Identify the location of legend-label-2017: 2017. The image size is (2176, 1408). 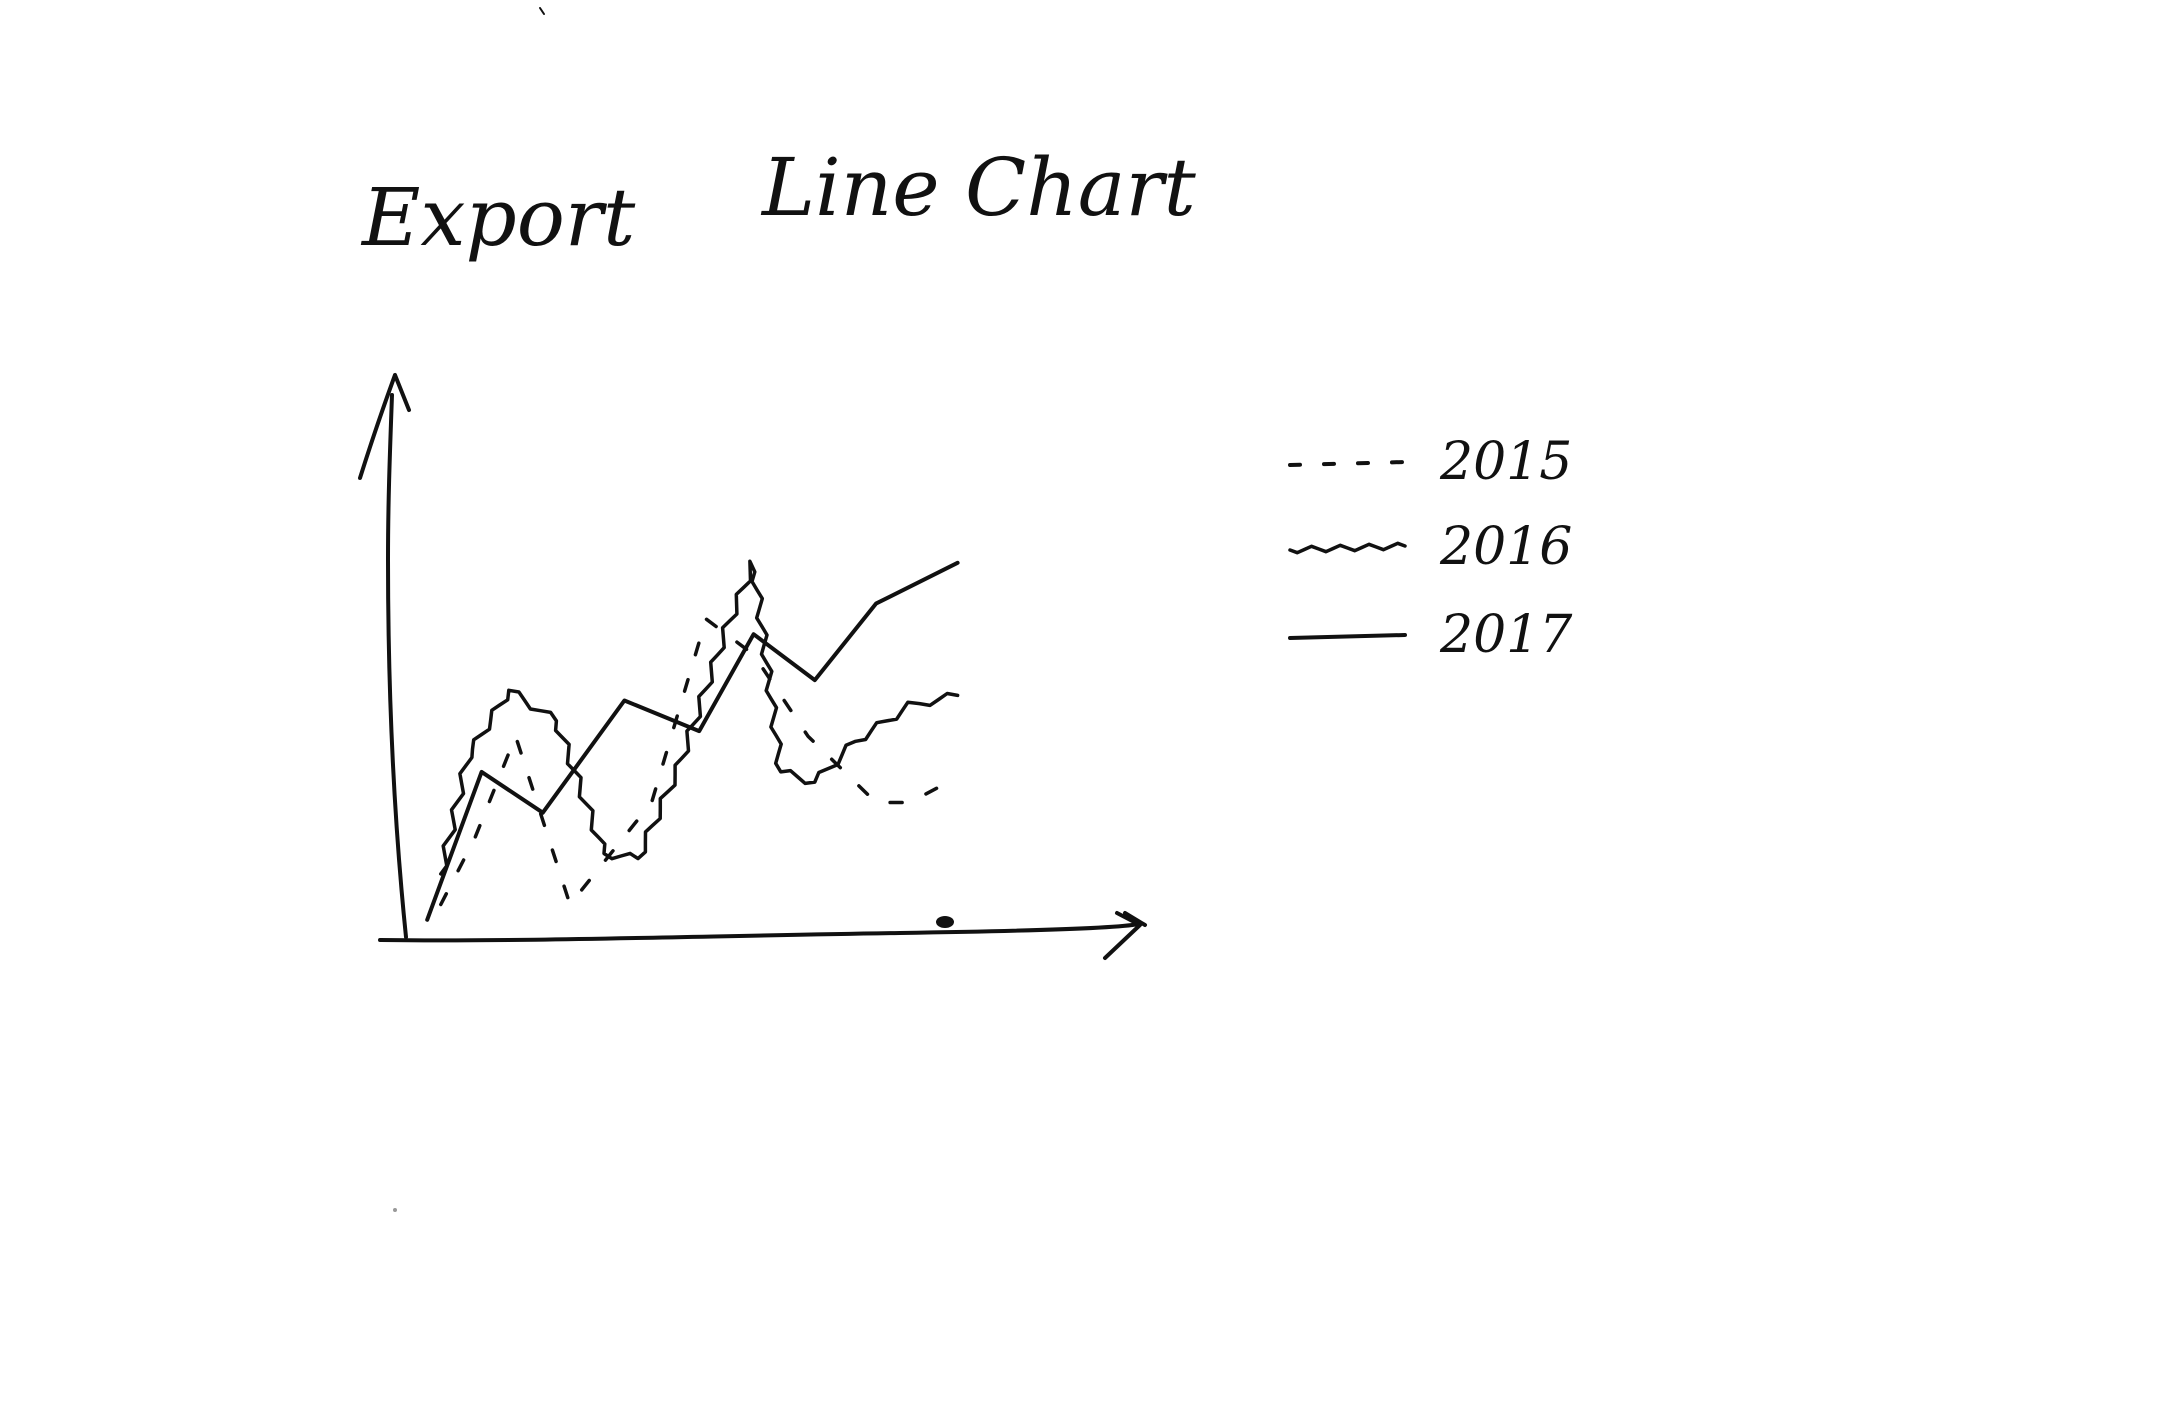
(1506, 635).